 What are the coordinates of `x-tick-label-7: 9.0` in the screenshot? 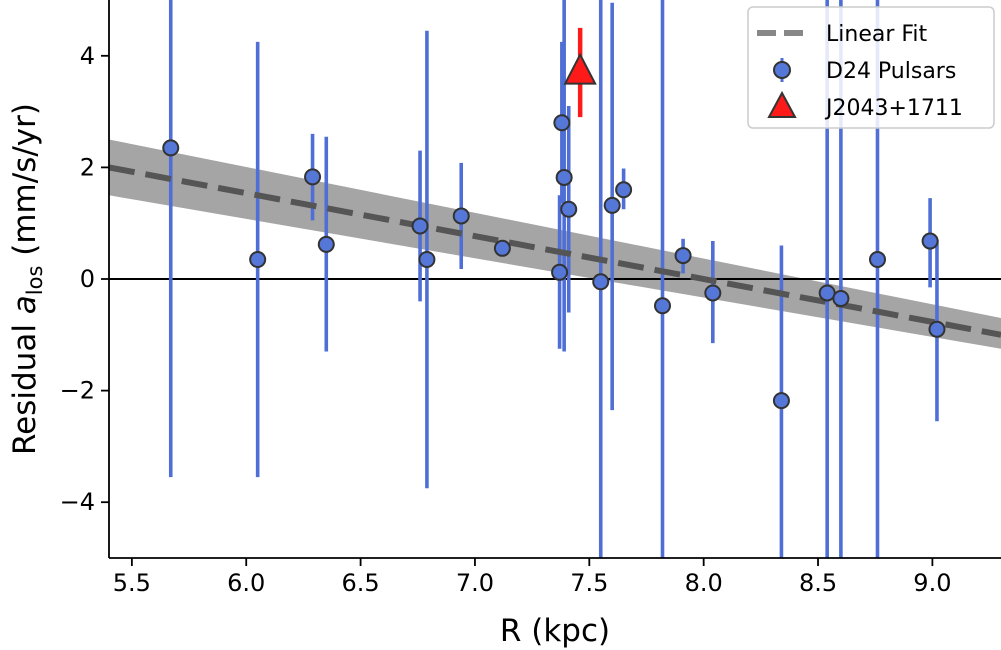 It's located at (932, 583).